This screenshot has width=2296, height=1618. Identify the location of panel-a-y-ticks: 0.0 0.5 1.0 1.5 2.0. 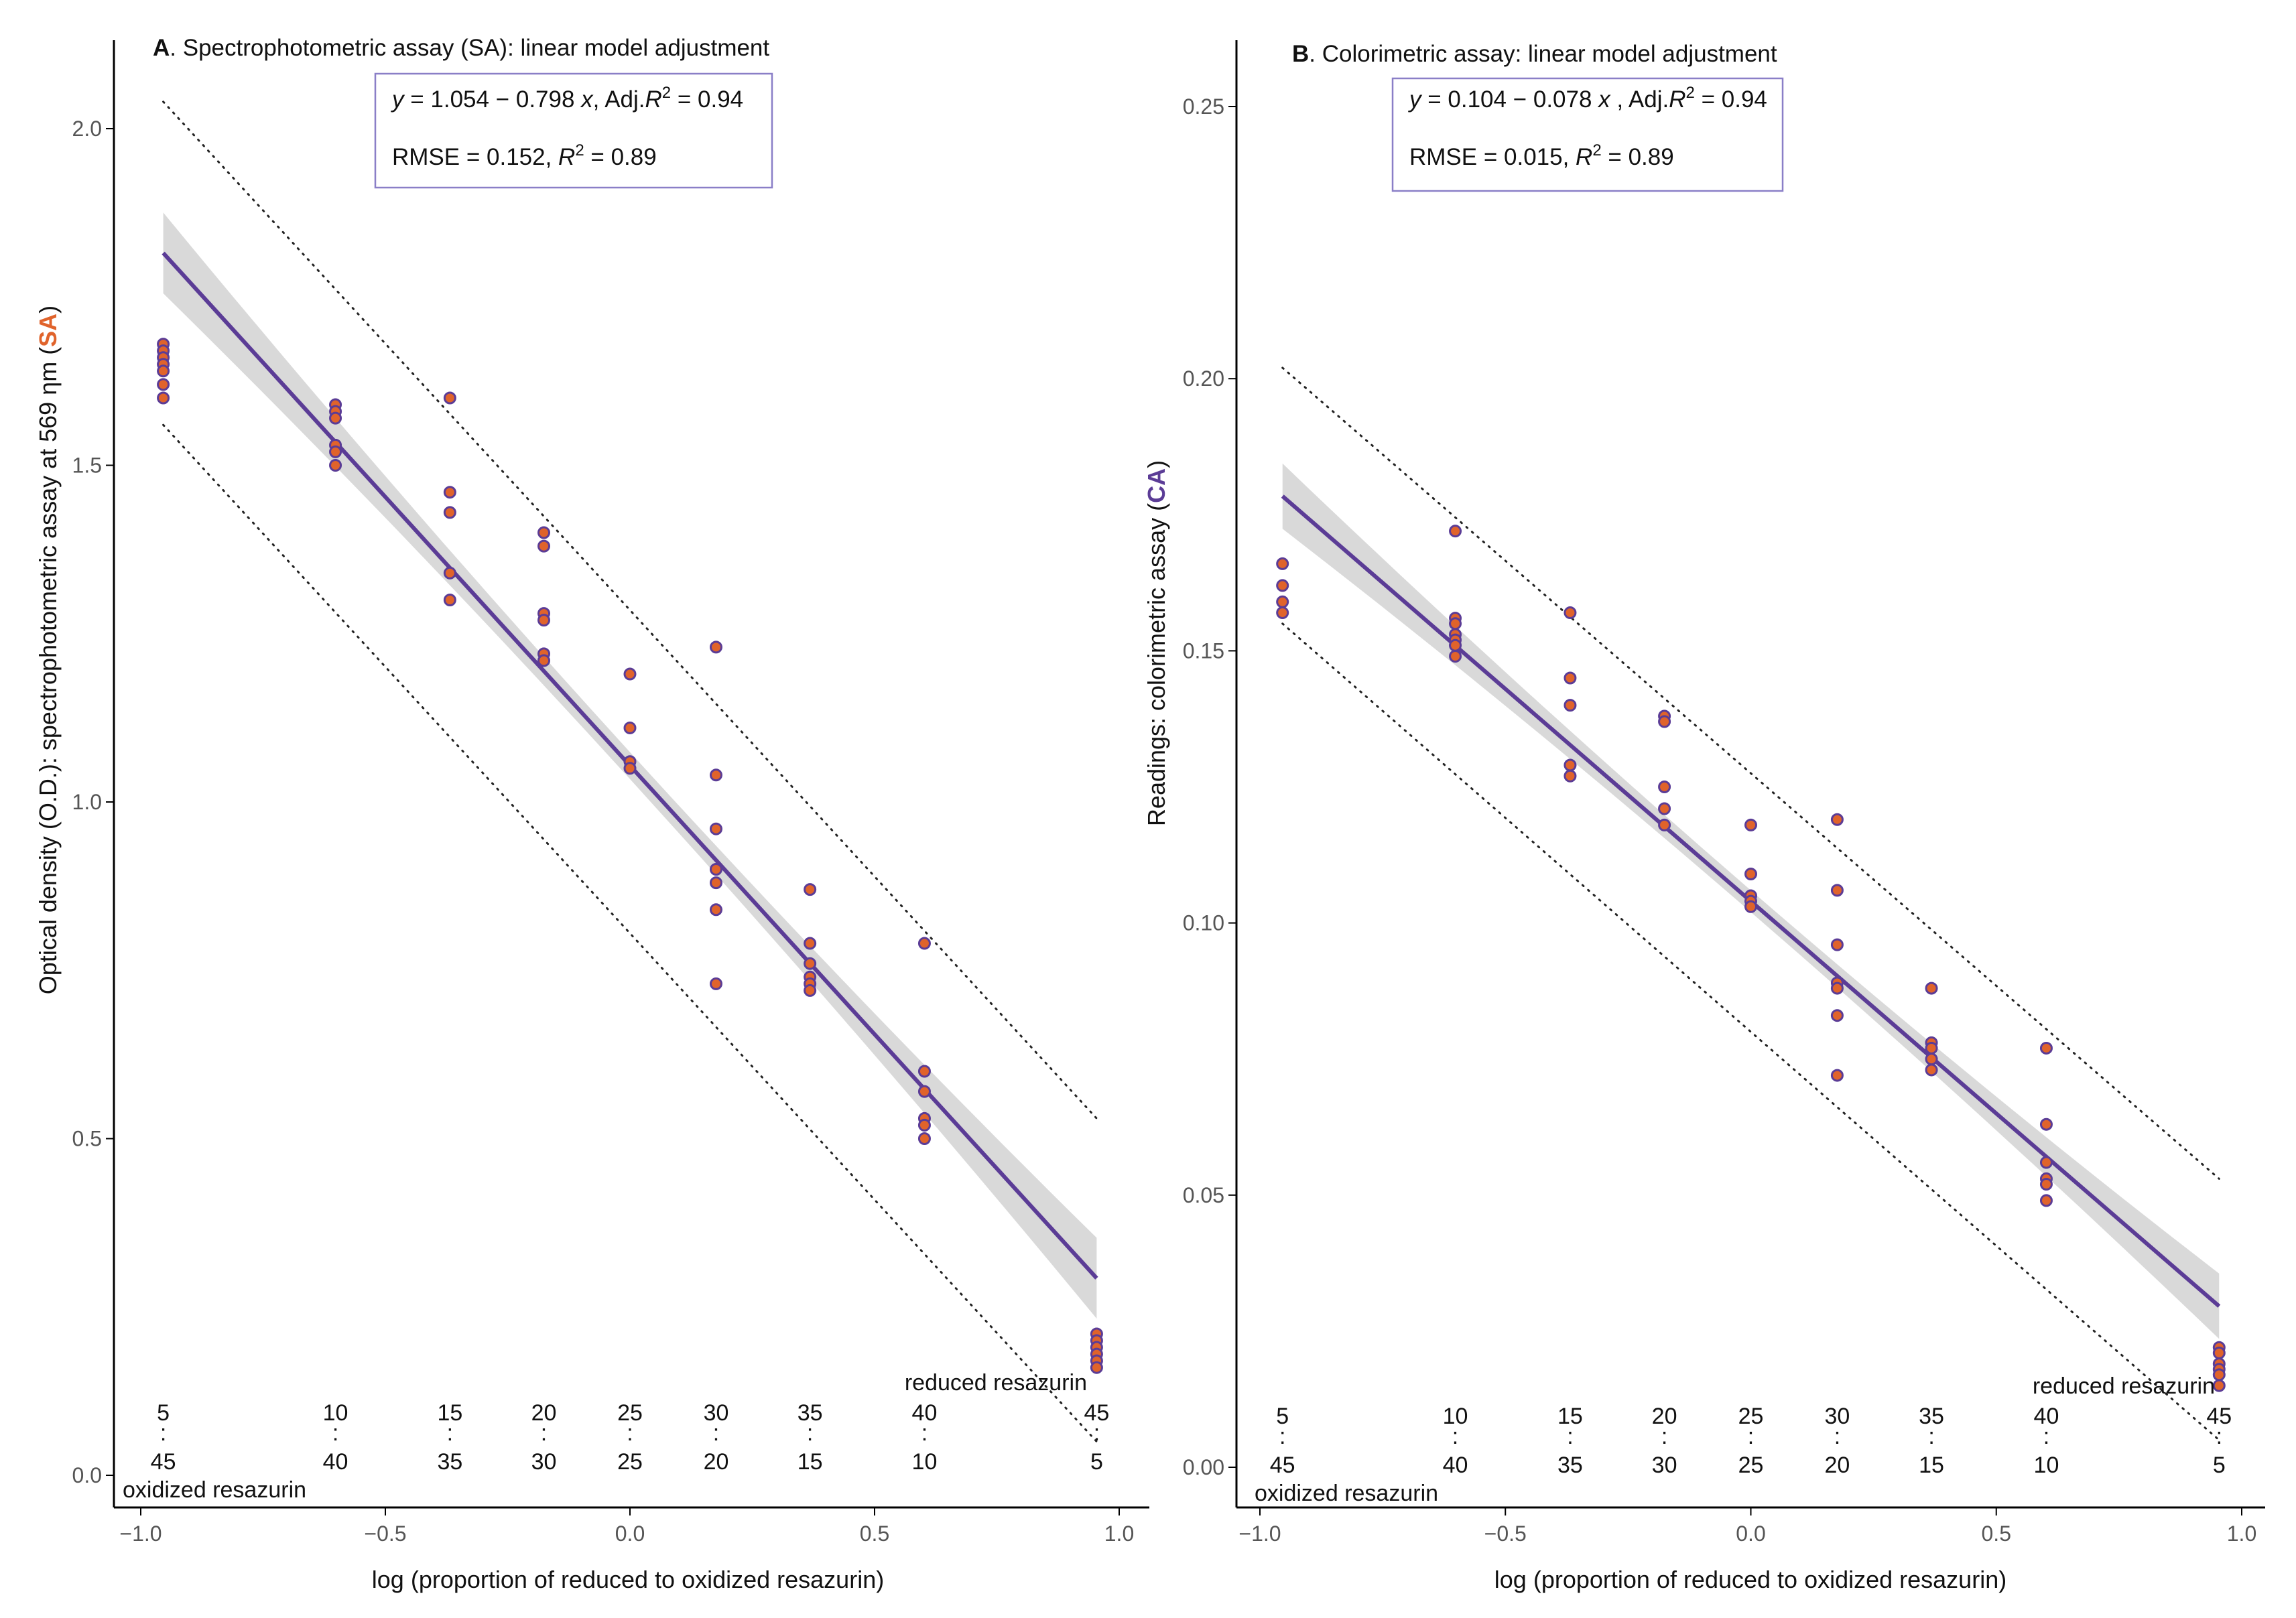
(93, 802).